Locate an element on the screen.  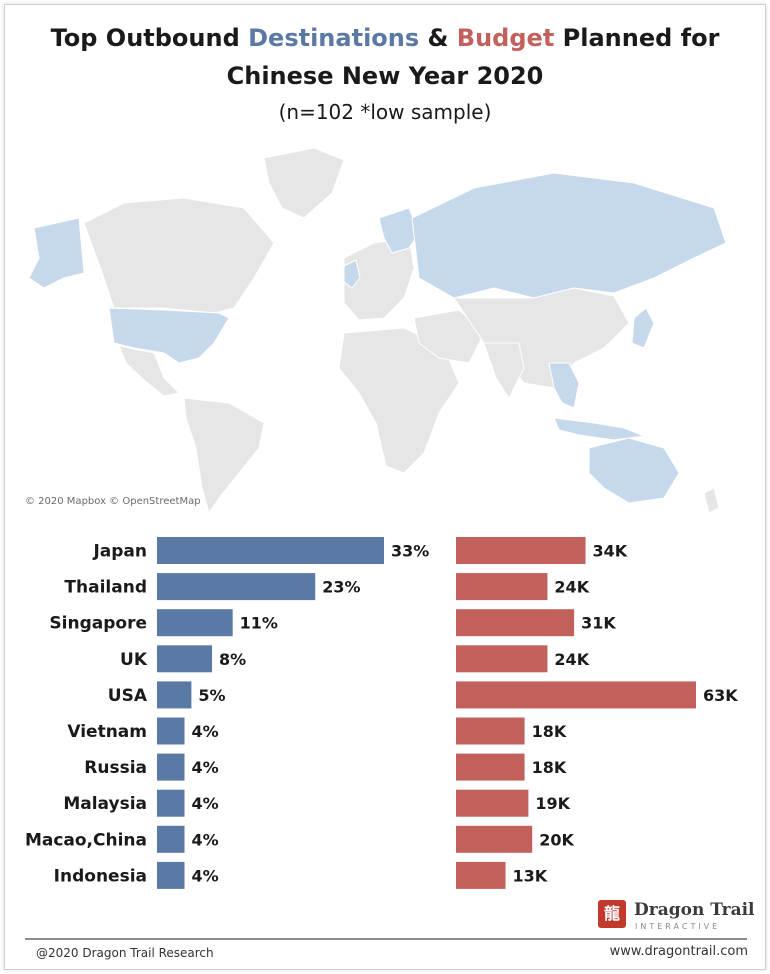
category-label: Macao,China is located at coordinates (86, 840).